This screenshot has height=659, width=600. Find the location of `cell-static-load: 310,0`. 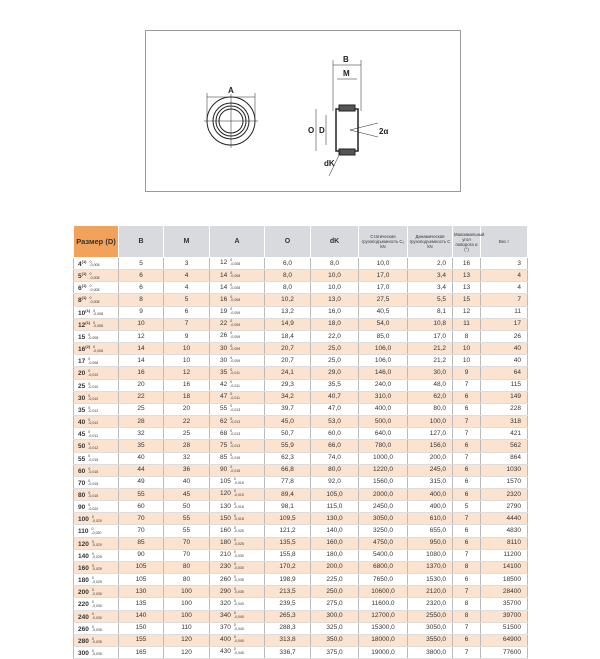

cell-static-load: 310,0 is located at coordinates (383, 397).